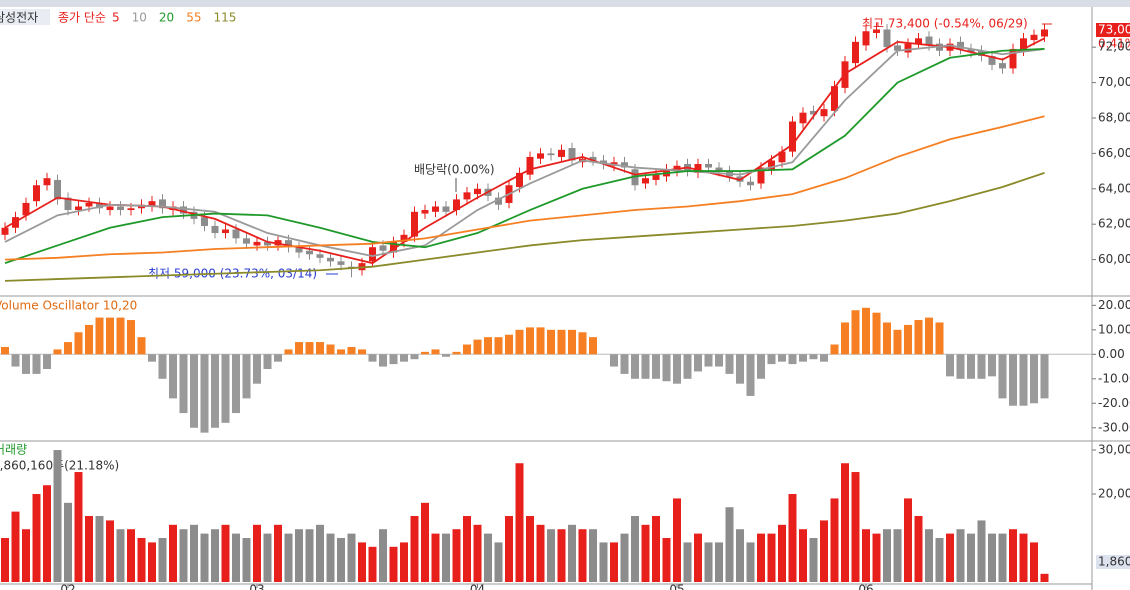 This screenshot has width=1130, height=590. I want to click on legend-entry: 5, so click(116, 18).